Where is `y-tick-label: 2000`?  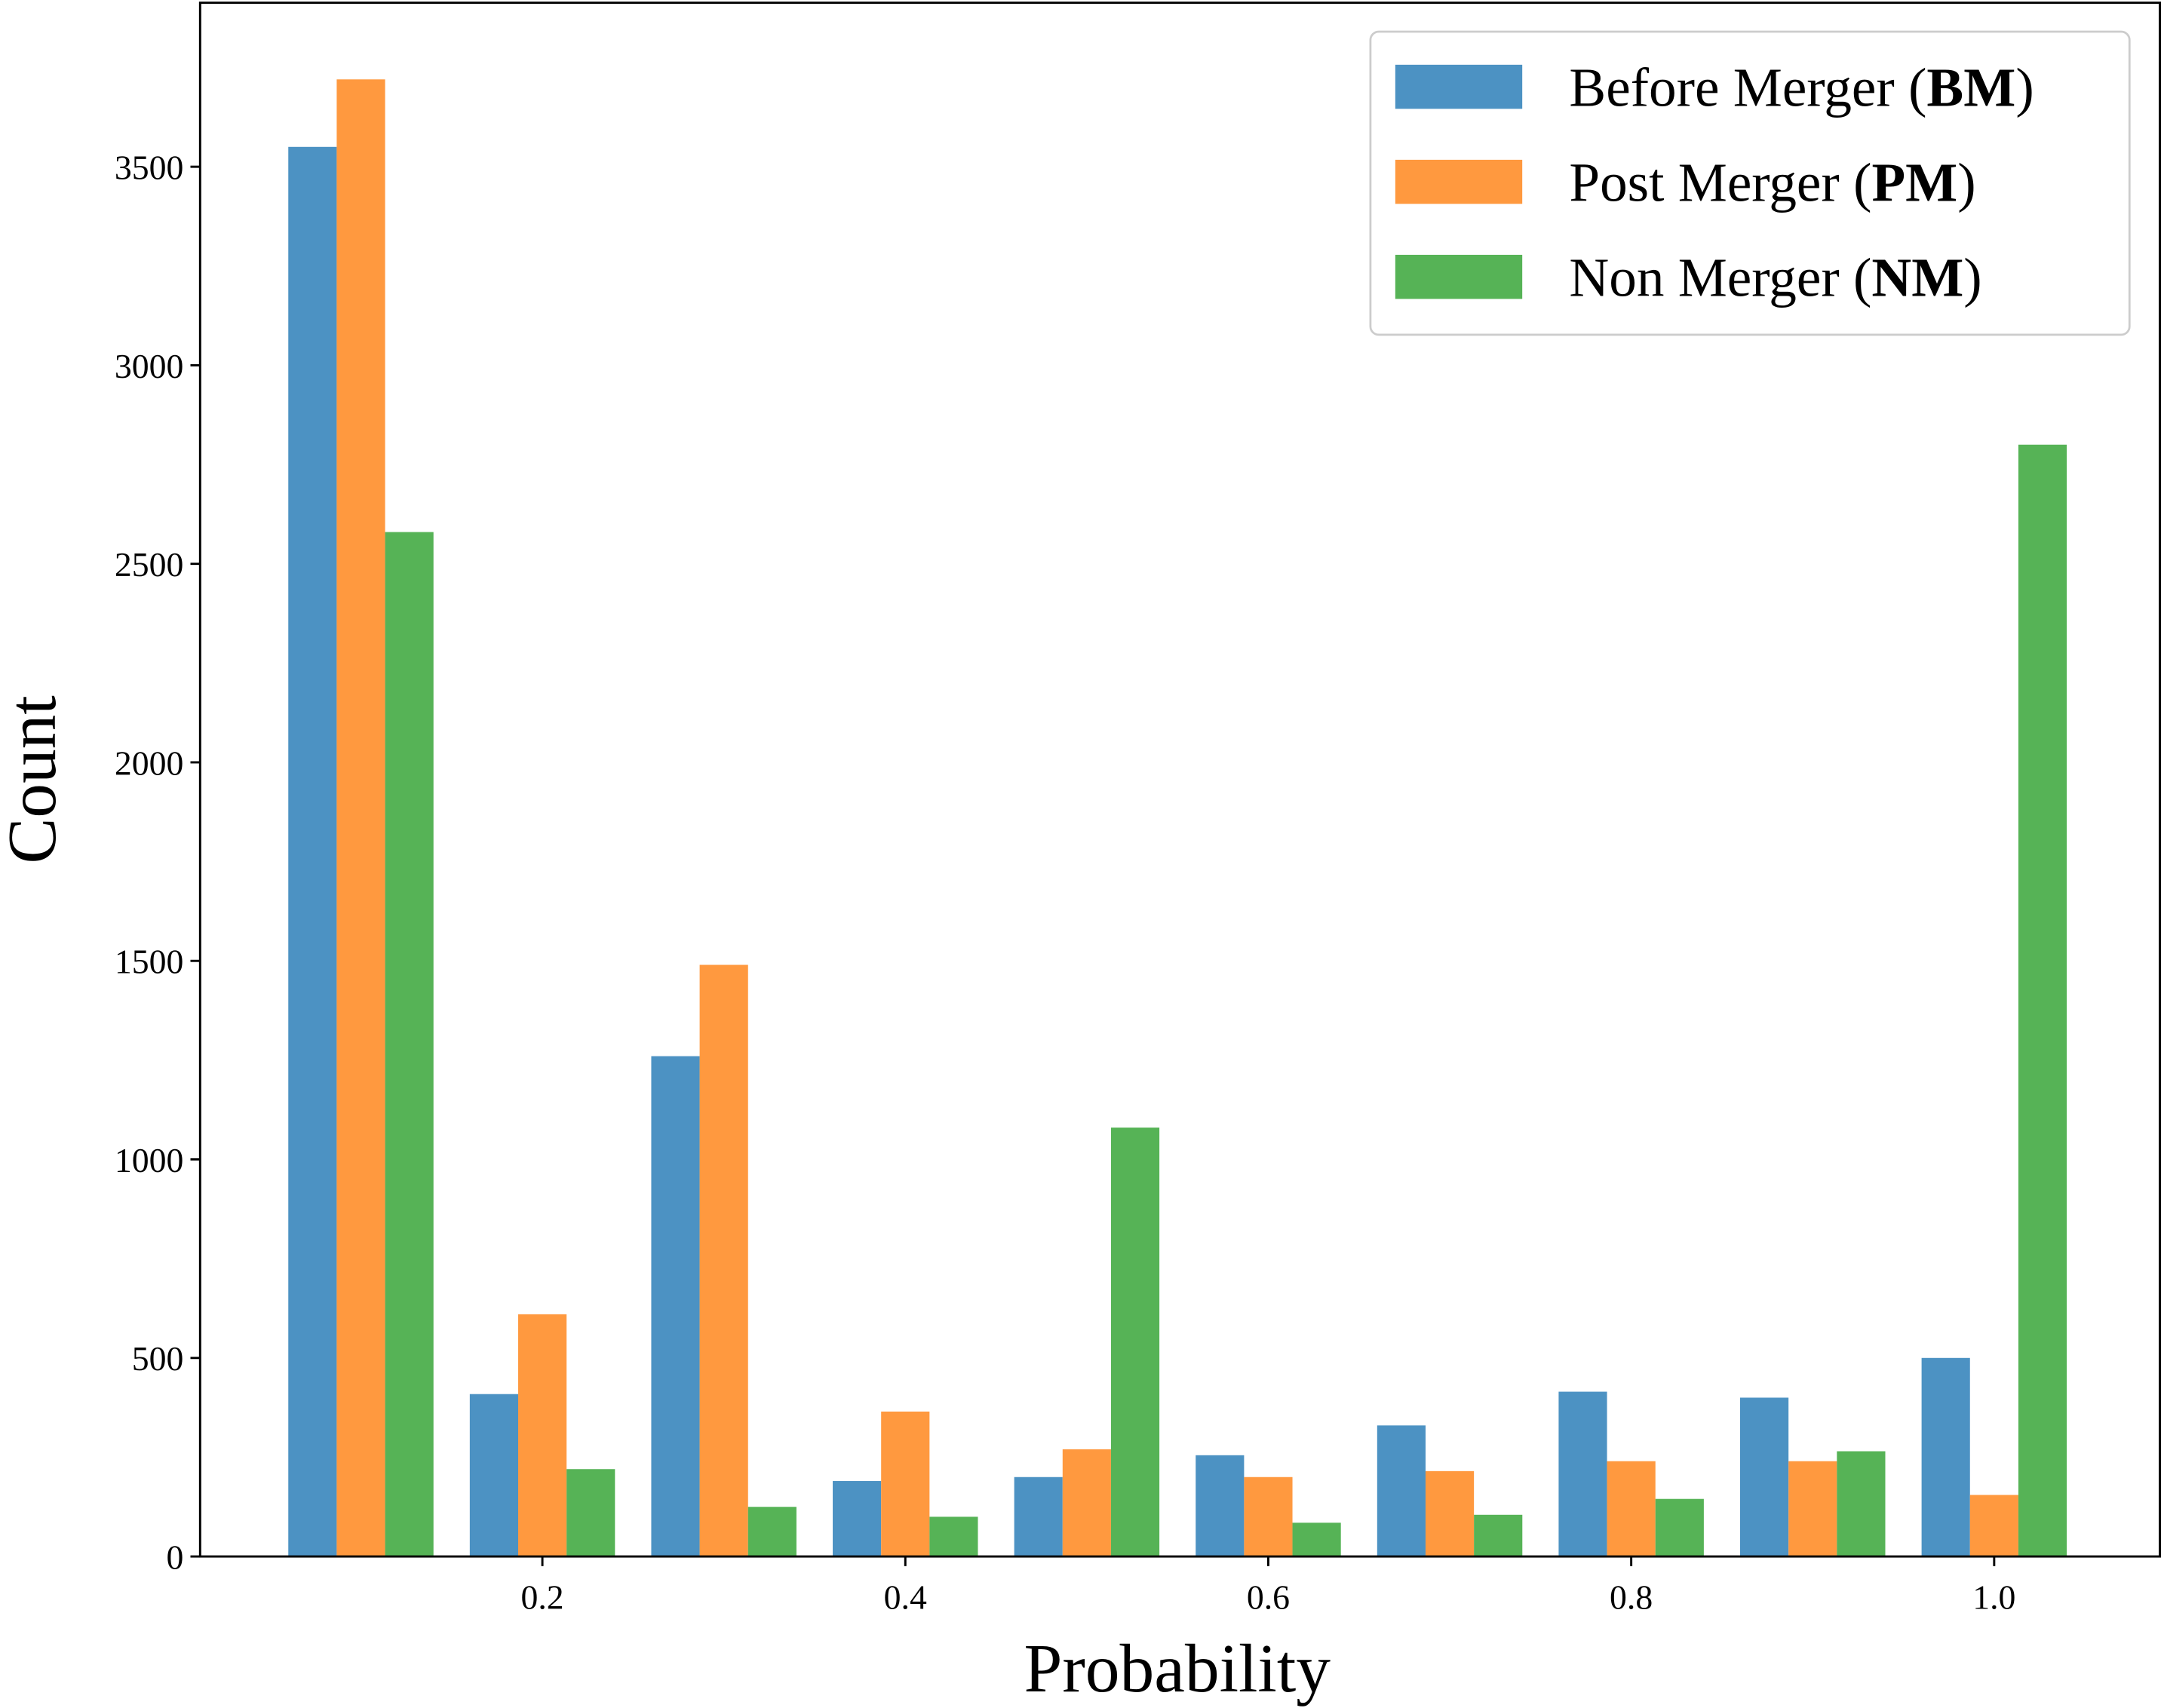 y-tick-label: 2000 is located at coordinates (149, 763).